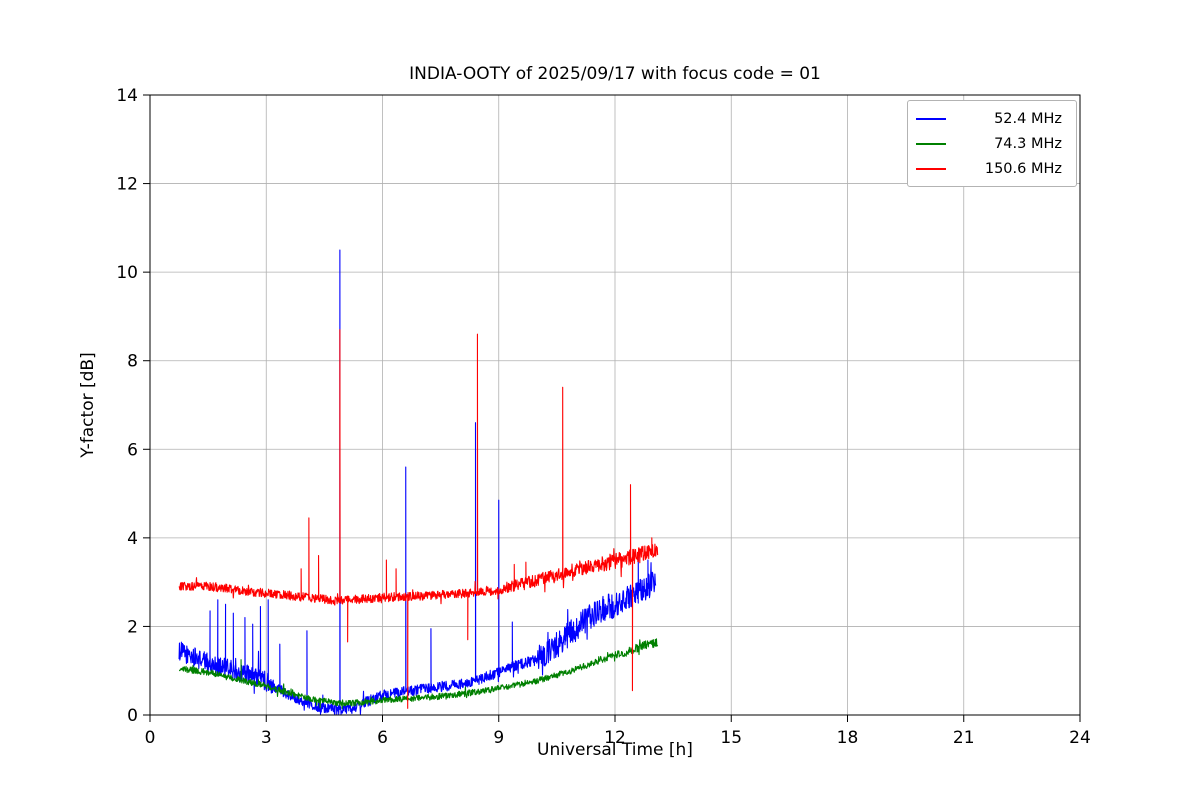  Describe the element at coordinates (964, 738) in the screenshot. I see `x-tick-label: 21` at that location.